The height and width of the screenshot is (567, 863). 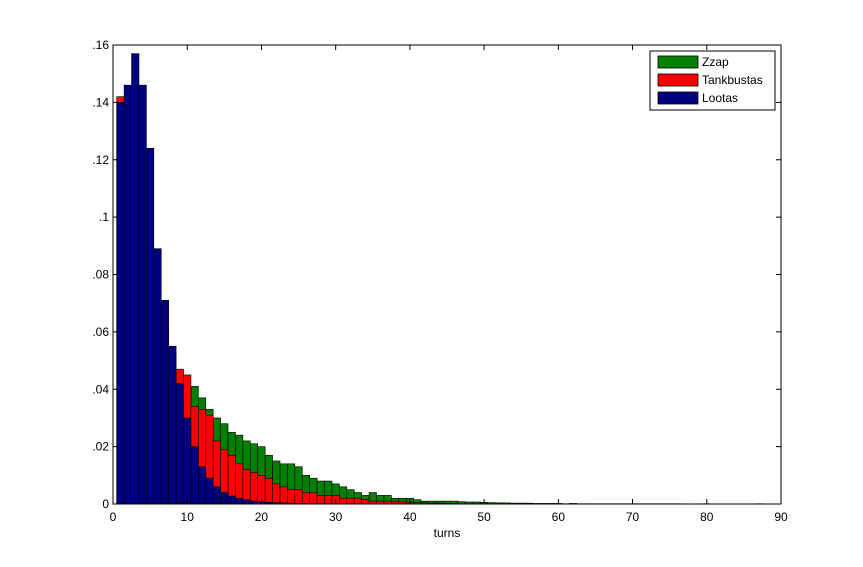 I want to click on x-tick-label: 70, so click(x=633, y=517).